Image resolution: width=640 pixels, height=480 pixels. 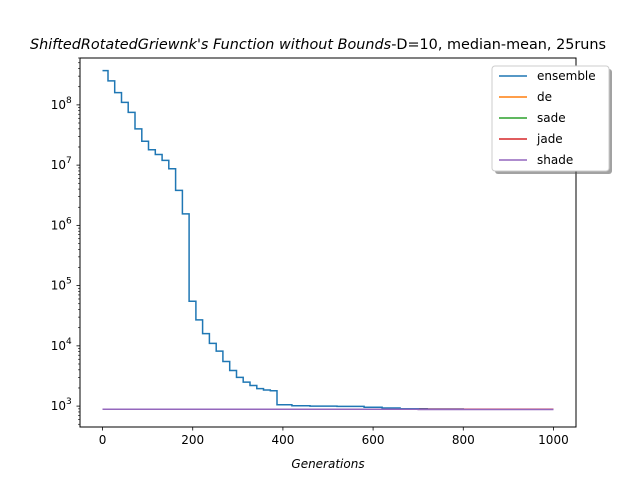 What do you see at coordinates (58, 165) in the screenshot?
I see `y-tick-label-7: 10` at bounding box center [58, 165].